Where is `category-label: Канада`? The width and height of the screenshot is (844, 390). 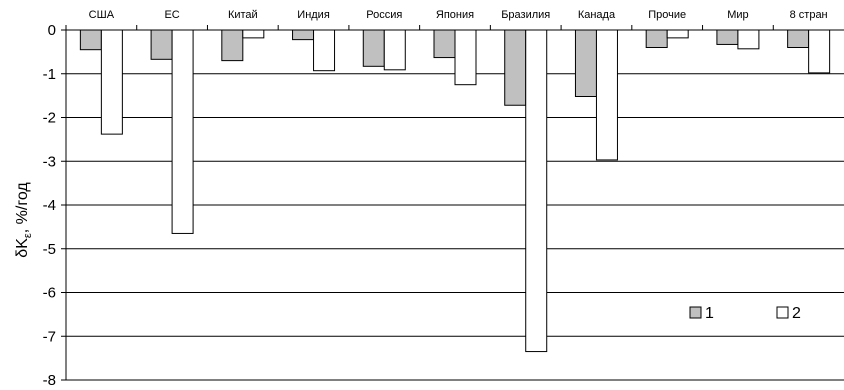
category-label: Канада is located at coordinates (597, 15).